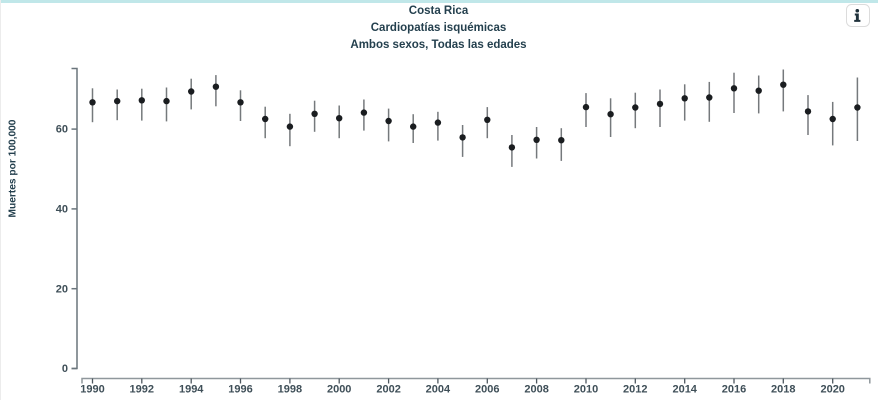 The height and width of the screenshot is (400, 884). Describe the element at coordinates (92, 390) in the screenshot. I see `svg-text: 1990` at that location.